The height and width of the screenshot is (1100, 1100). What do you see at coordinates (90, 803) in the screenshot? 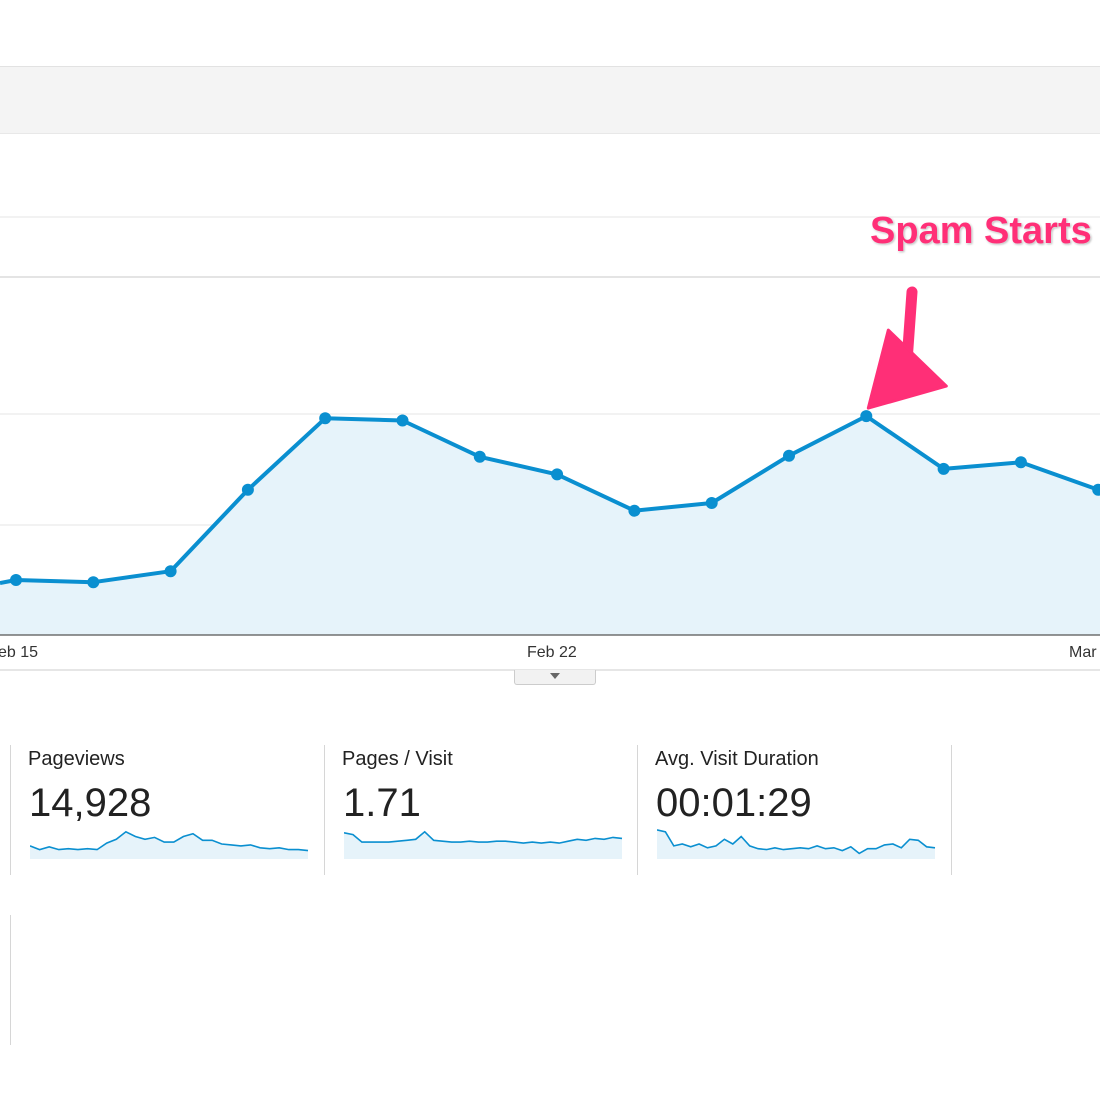
I see `metric-value: 14,928` at bounding box center [90, 803].